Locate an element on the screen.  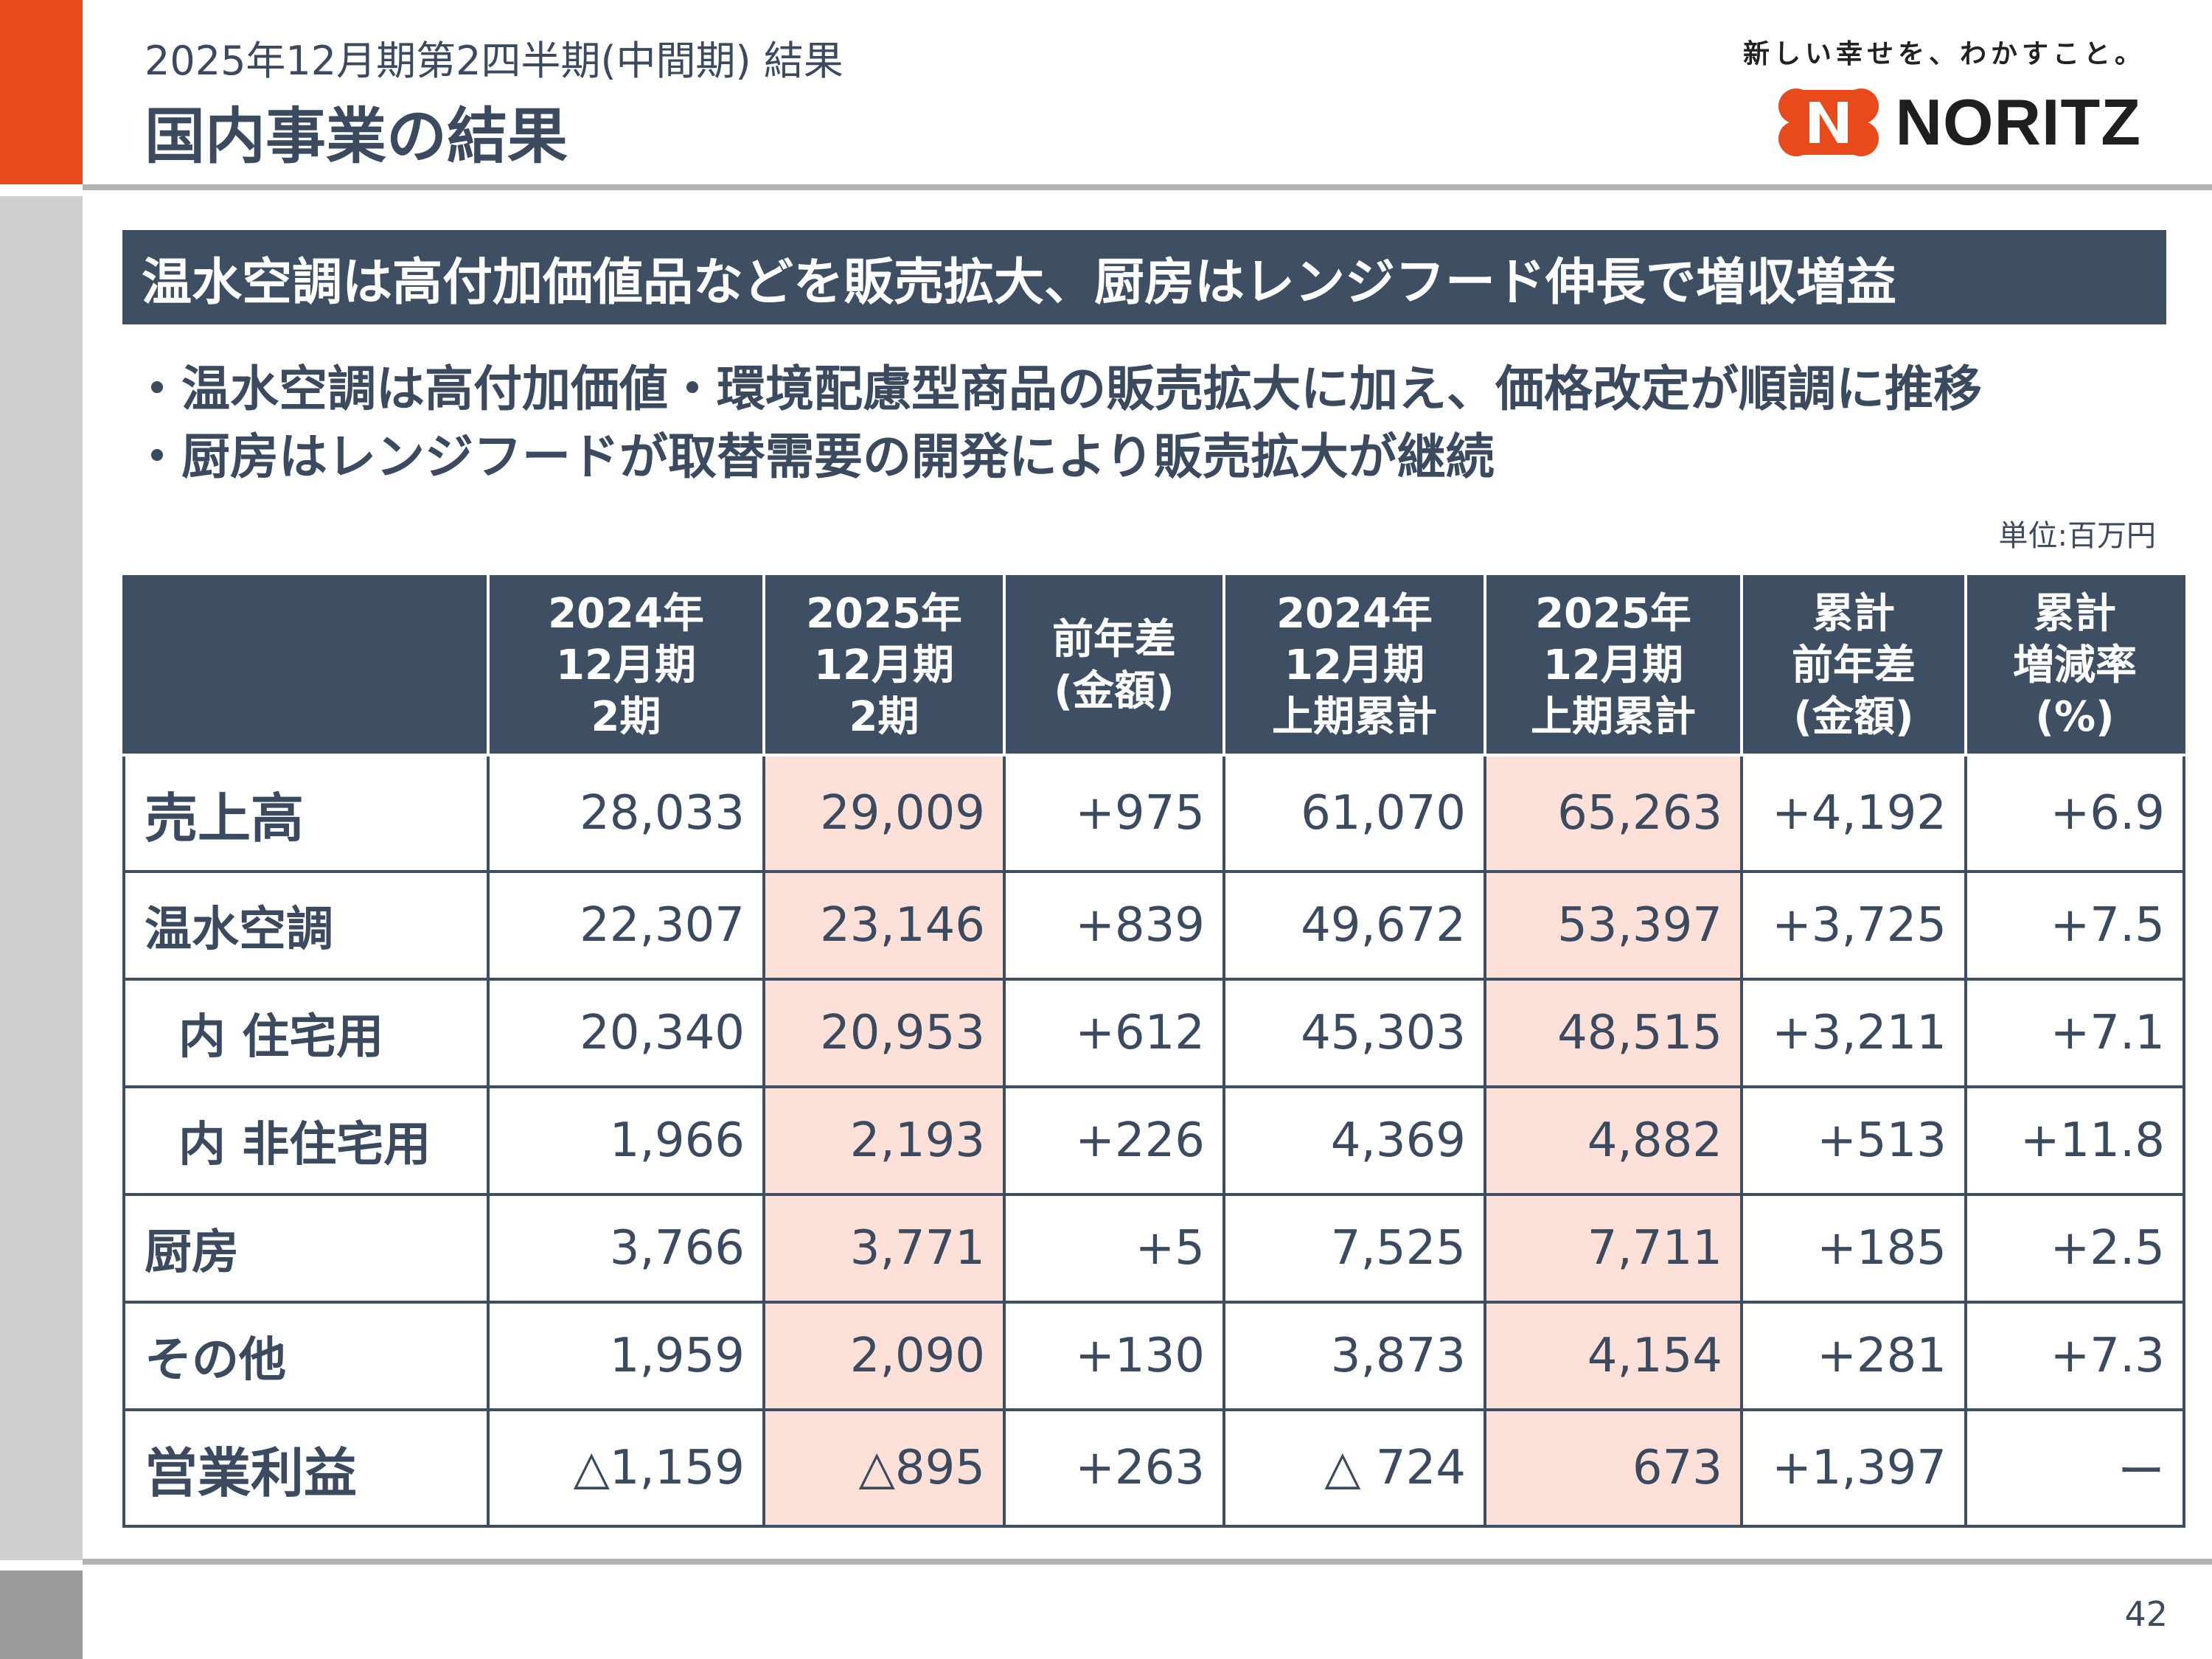
table-cell: +839 is located at coordinates (1114, 925).